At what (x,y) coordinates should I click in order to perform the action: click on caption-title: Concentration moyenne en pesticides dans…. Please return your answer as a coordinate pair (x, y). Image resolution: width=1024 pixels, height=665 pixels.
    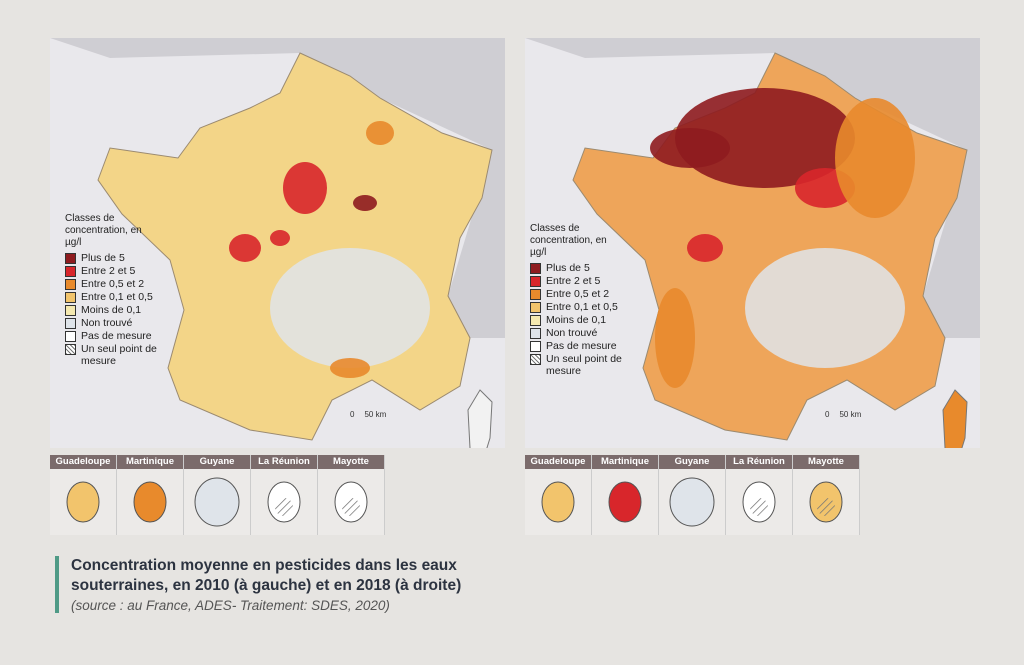
    Looking at the image, I should click on (266, 575).